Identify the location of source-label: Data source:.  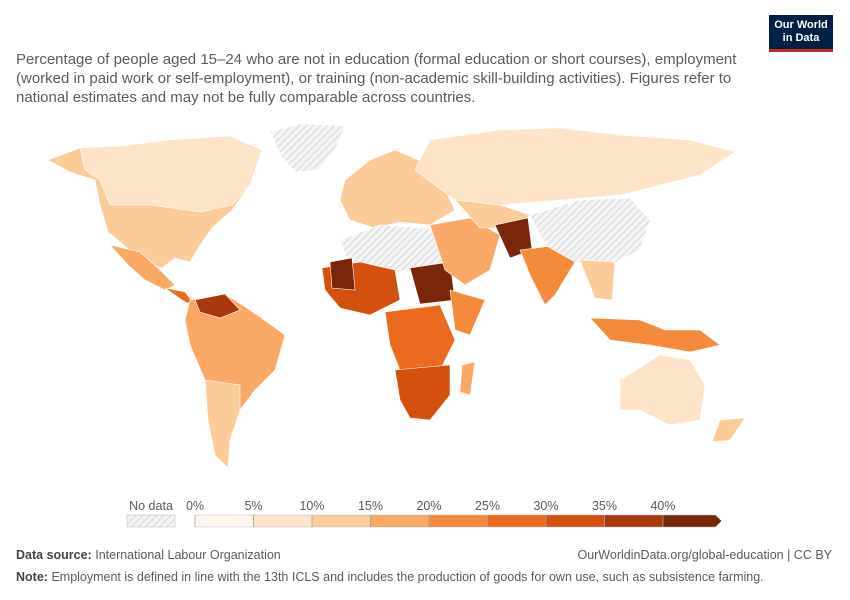
(54, 555).